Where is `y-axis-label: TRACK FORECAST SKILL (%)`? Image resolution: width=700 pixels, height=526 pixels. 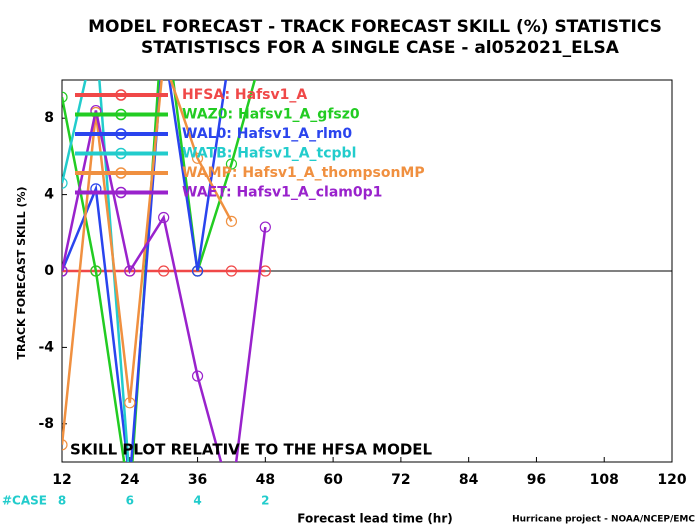 y-axis-label: TRACK FORECAST SKILL (%) is located at coordinates (21, 272).